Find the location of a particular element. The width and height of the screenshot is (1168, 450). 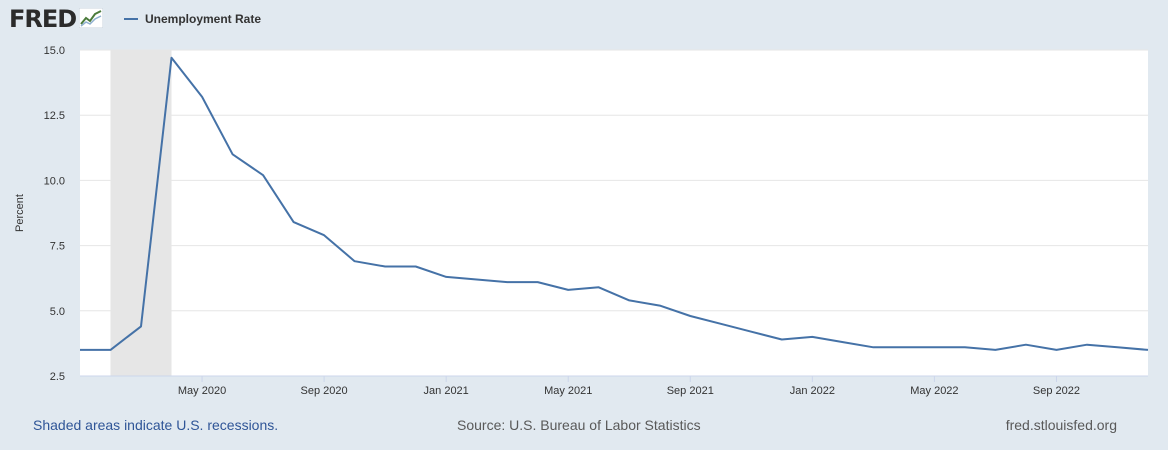

legend: Unemployment Rate is located at coordinates (192, 19).